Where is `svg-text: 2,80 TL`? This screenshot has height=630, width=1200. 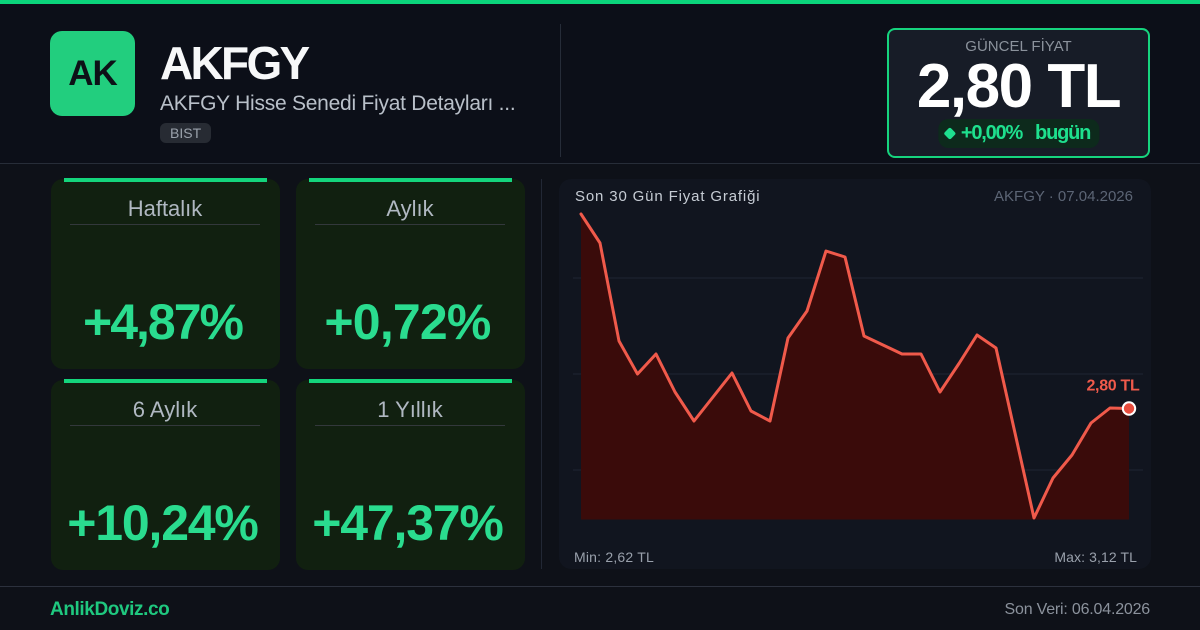
svg-text: 2,80 TL is located at coordinates (1113, 386).